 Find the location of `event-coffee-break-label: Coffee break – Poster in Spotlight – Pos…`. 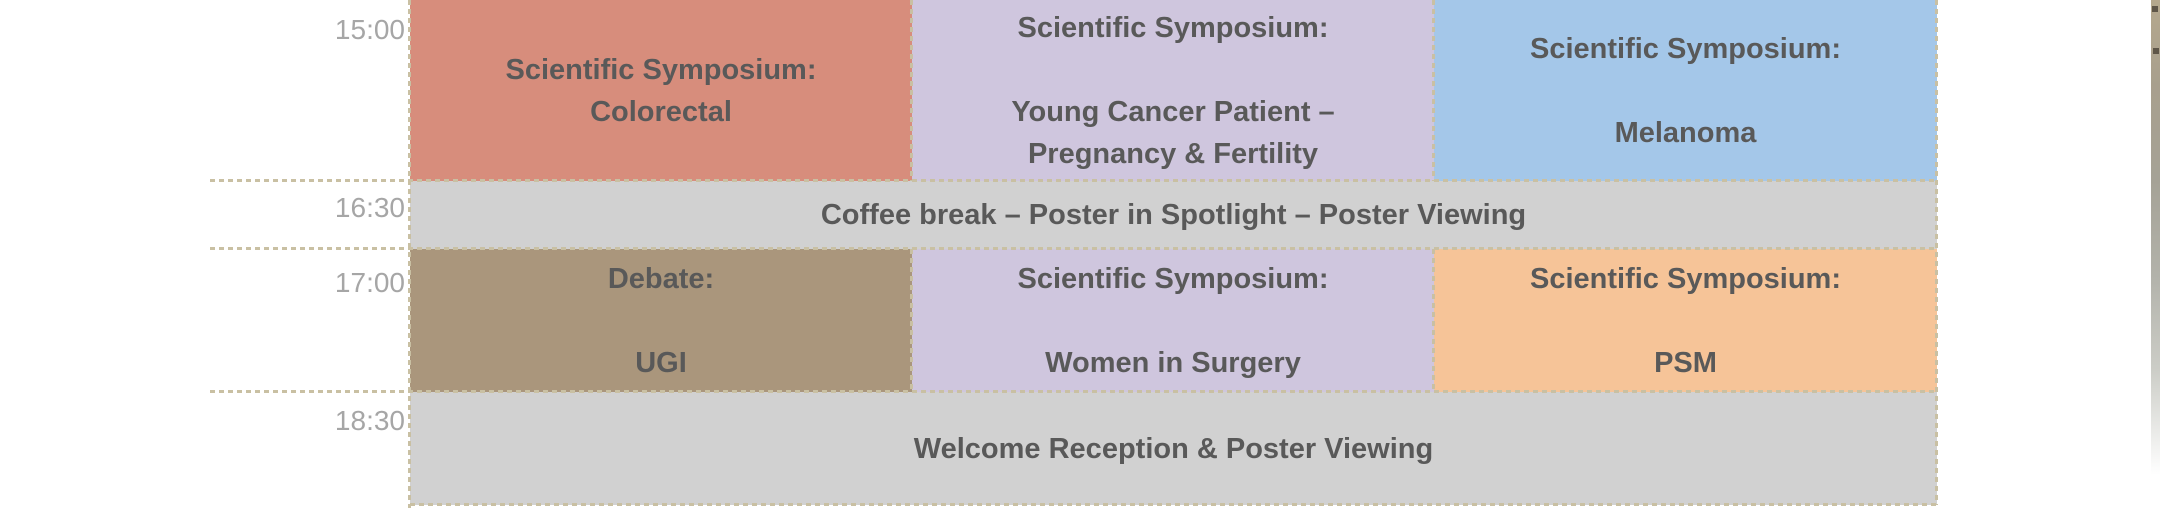

event-coffee-break-label: Coffee break – Poster in Spotlight – Pos… is located at coordinates (1173, 215).